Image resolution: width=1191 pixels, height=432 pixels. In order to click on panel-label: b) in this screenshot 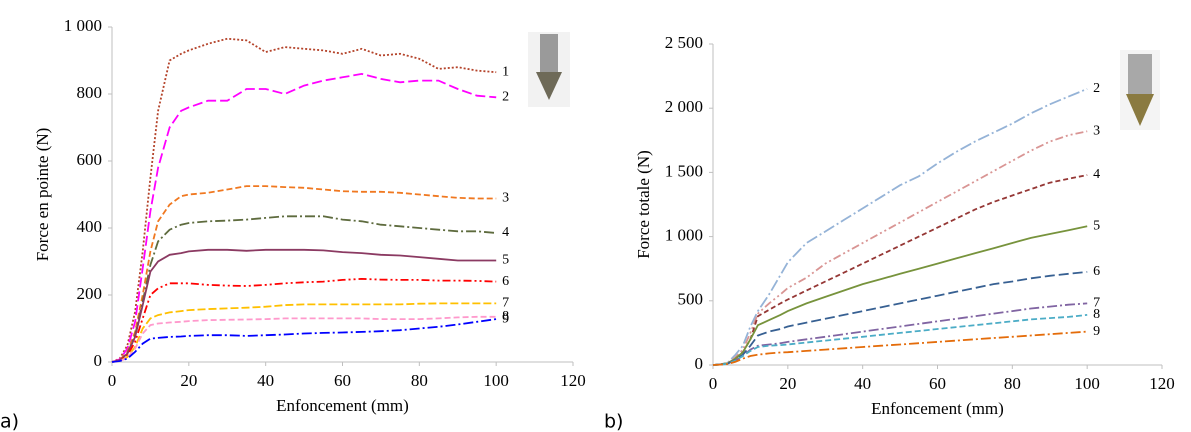, I will do `click(613, 421)`.